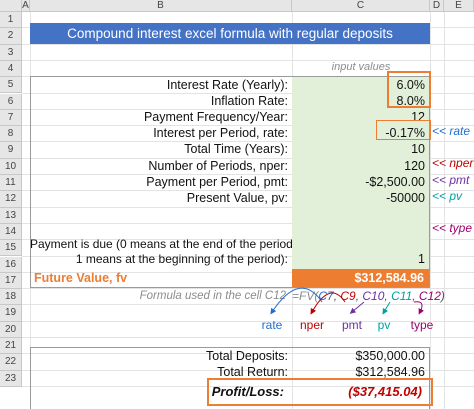 The height and width of the screenshot is (409, 474). What do you see at coordinates (11, 166) in the screenshot?
I see `row-header: 10` at bounding box center [11, 166].